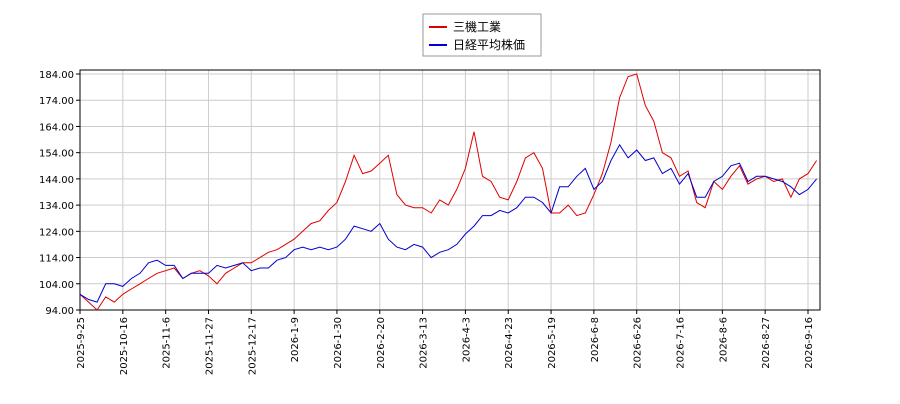 This screenshot has width=900, height=404. Describe the element at coordinates (477, 26) in the screenshot. I see `legend-label: 三機工業` at that location.